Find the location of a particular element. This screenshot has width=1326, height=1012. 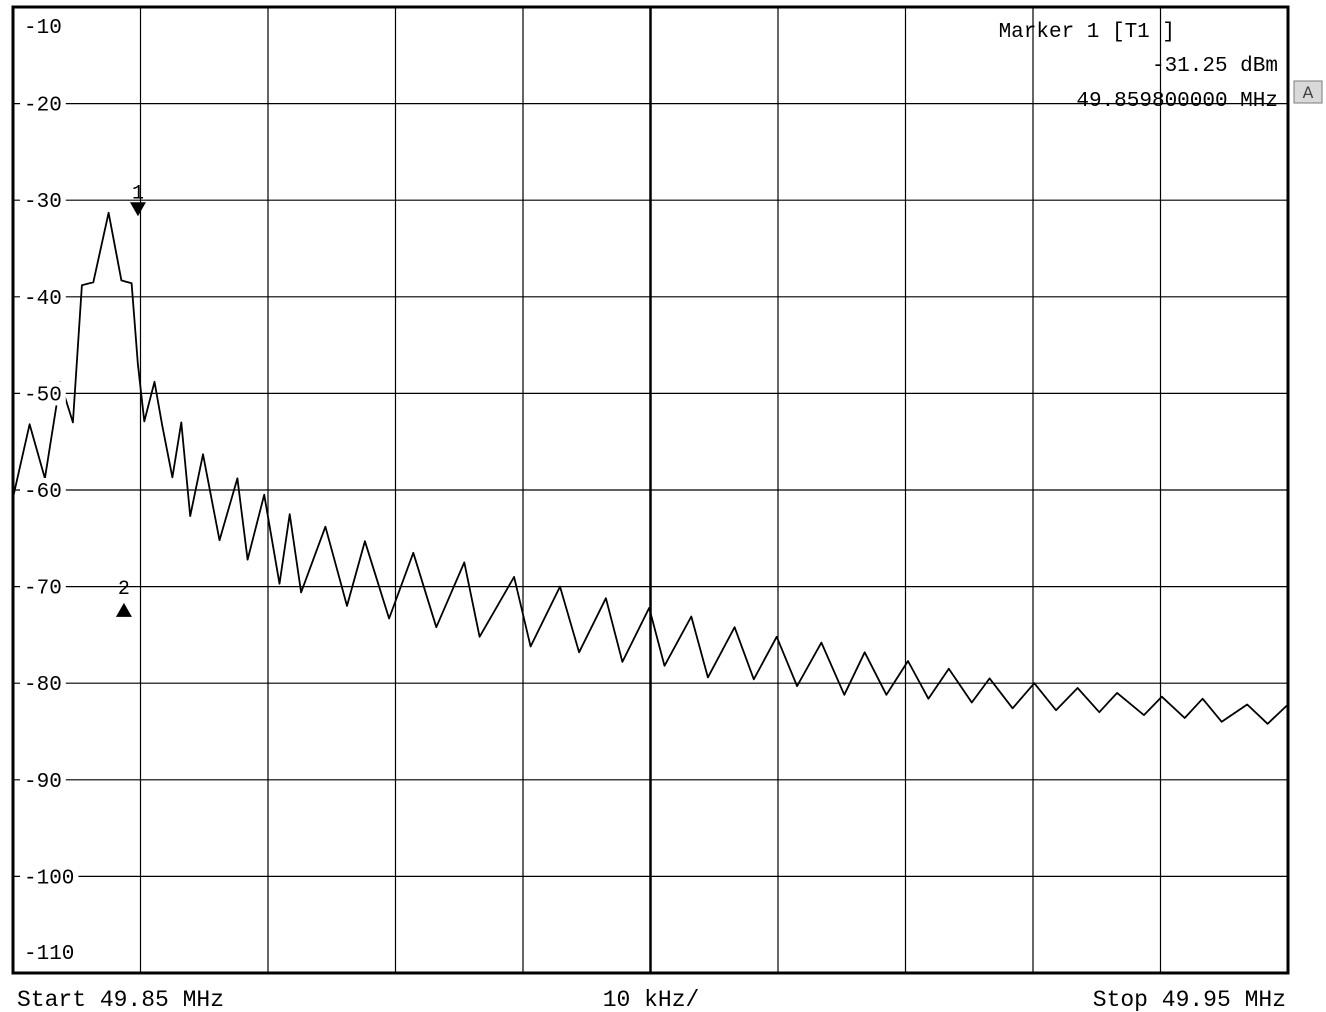

y-tick-label: -20 is located at coordinates (43, 106).